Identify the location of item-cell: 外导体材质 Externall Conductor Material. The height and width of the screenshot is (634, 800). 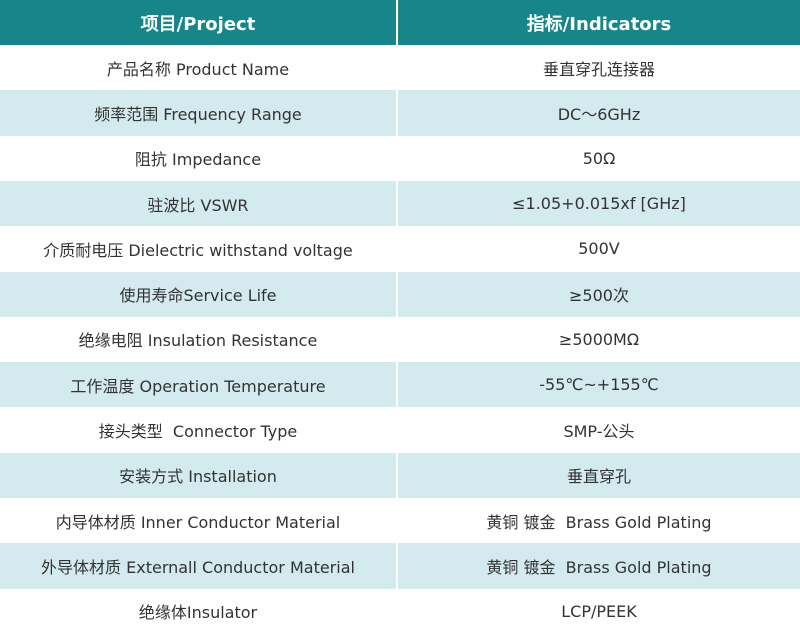
(198, 566).